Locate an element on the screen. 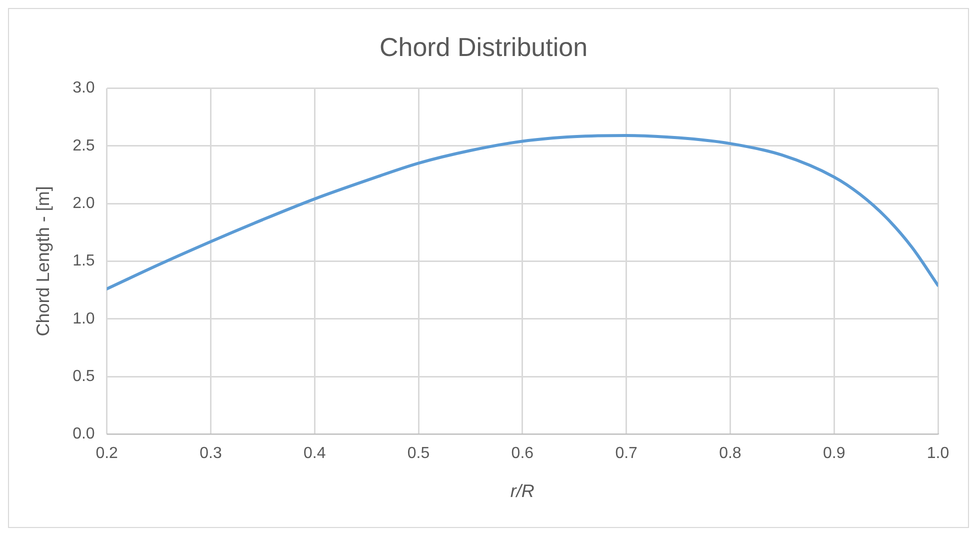 This screenshot has width=977, height=536. y-tick-label: 2.0 is located at coordinates (83, 203).